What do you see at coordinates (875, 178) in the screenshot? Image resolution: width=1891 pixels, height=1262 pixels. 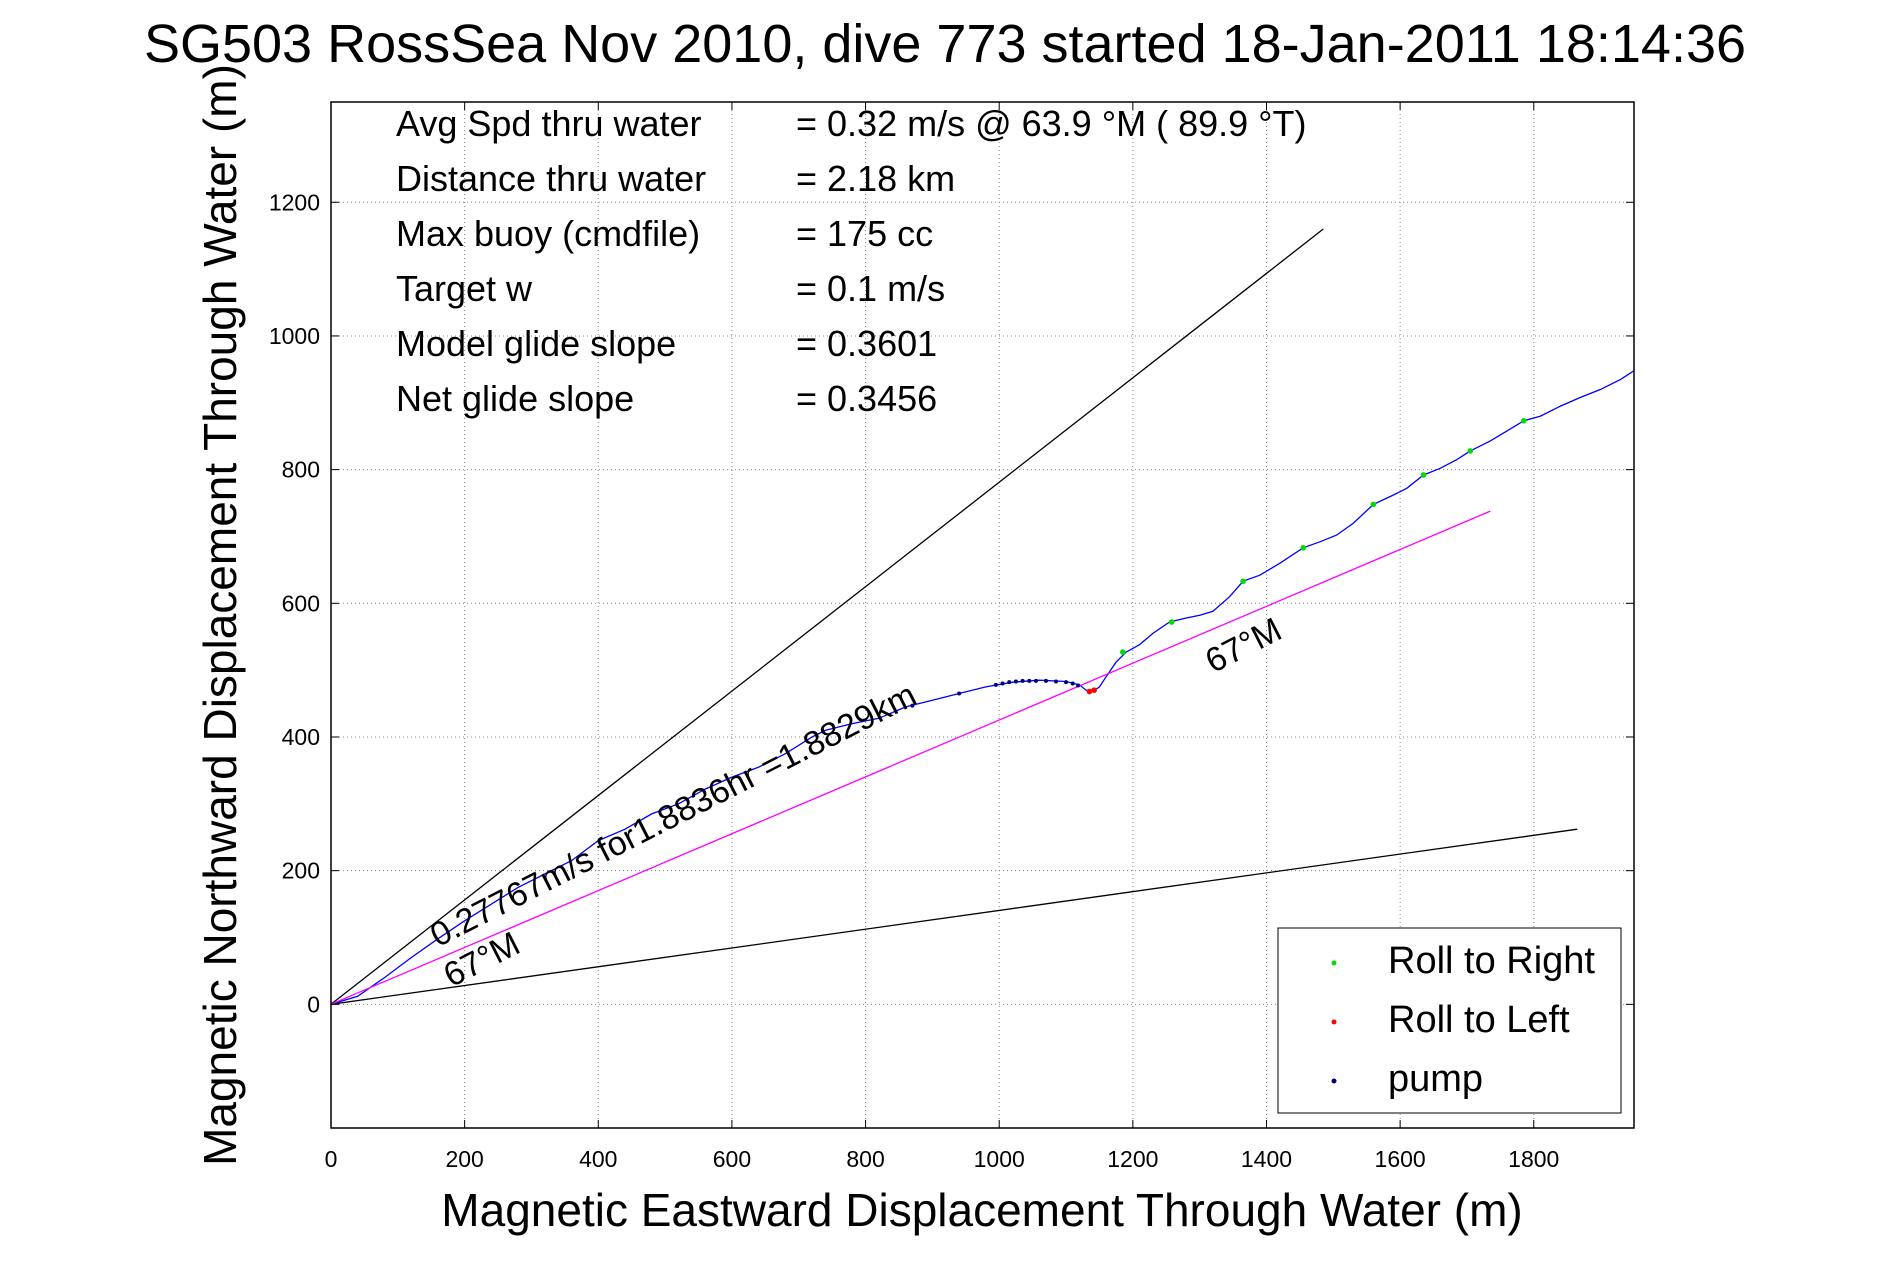 I see `stat-value: = 2.18 km` at bounding box center [875, 178].